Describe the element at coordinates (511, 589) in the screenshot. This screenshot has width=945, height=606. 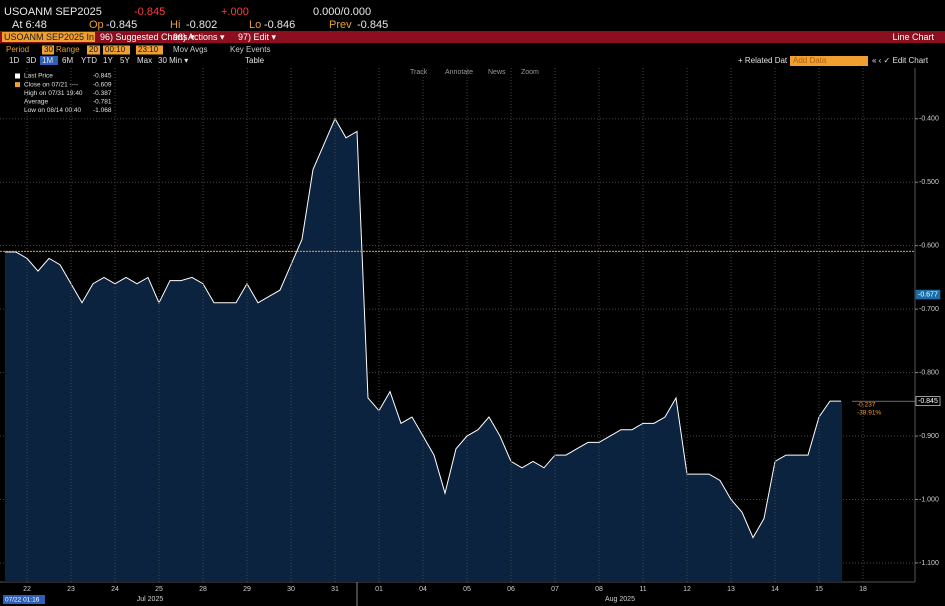
I see `x-tick-label: 06` at that location.